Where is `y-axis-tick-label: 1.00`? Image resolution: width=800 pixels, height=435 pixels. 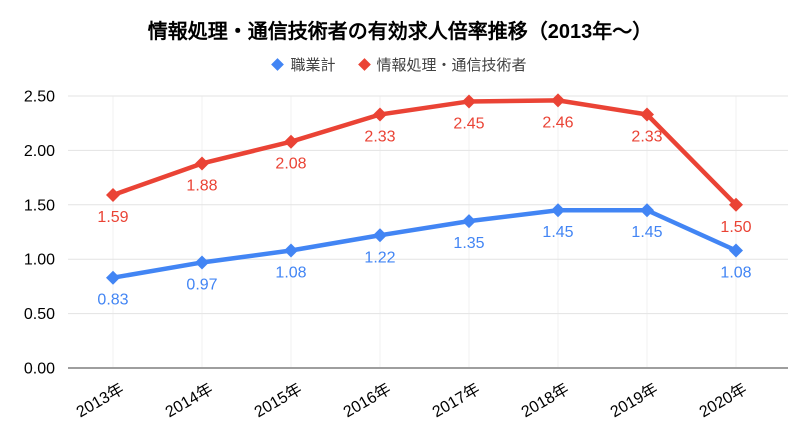
y-axis-tick-label: 1.00 is located at coordinates (39, 260).